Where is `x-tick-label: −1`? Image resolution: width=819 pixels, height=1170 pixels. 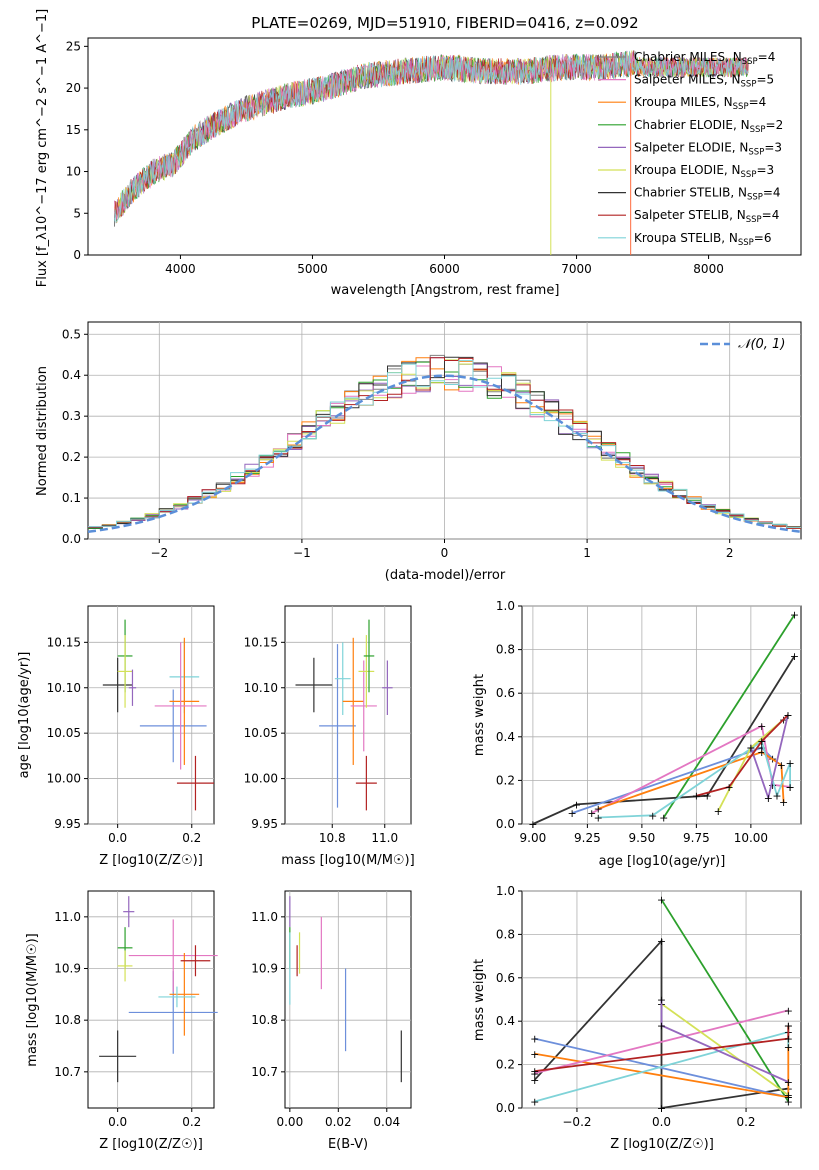
x-tick-label: −1 is located at coordinates (302, 553).